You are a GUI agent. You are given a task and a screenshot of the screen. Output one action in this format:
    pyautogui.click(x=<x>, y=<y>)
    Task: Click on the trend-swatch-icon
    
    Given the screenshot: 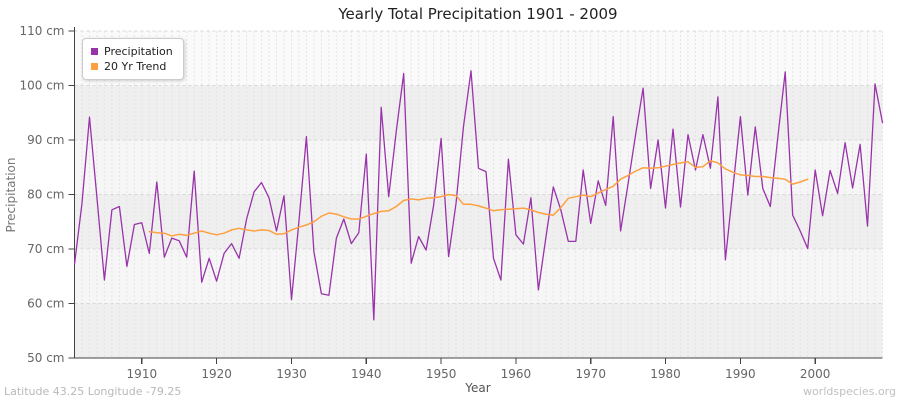 What is the action you would take?
    pyautogui.click(x=94, y=66)
    